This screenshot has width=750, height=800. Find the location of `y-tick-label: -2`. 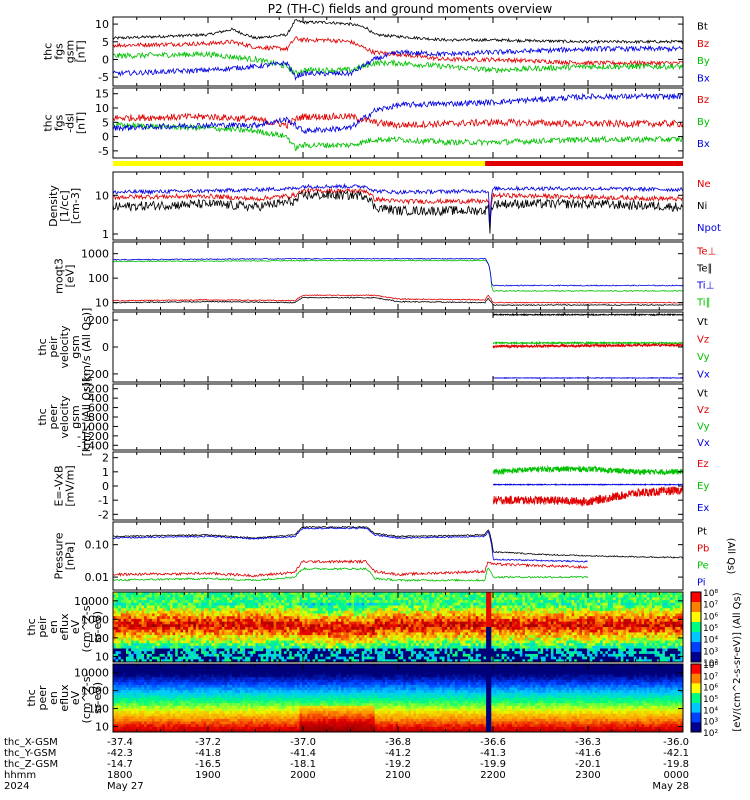

y-tick-label: -2 is located at coordinates (103, 514).